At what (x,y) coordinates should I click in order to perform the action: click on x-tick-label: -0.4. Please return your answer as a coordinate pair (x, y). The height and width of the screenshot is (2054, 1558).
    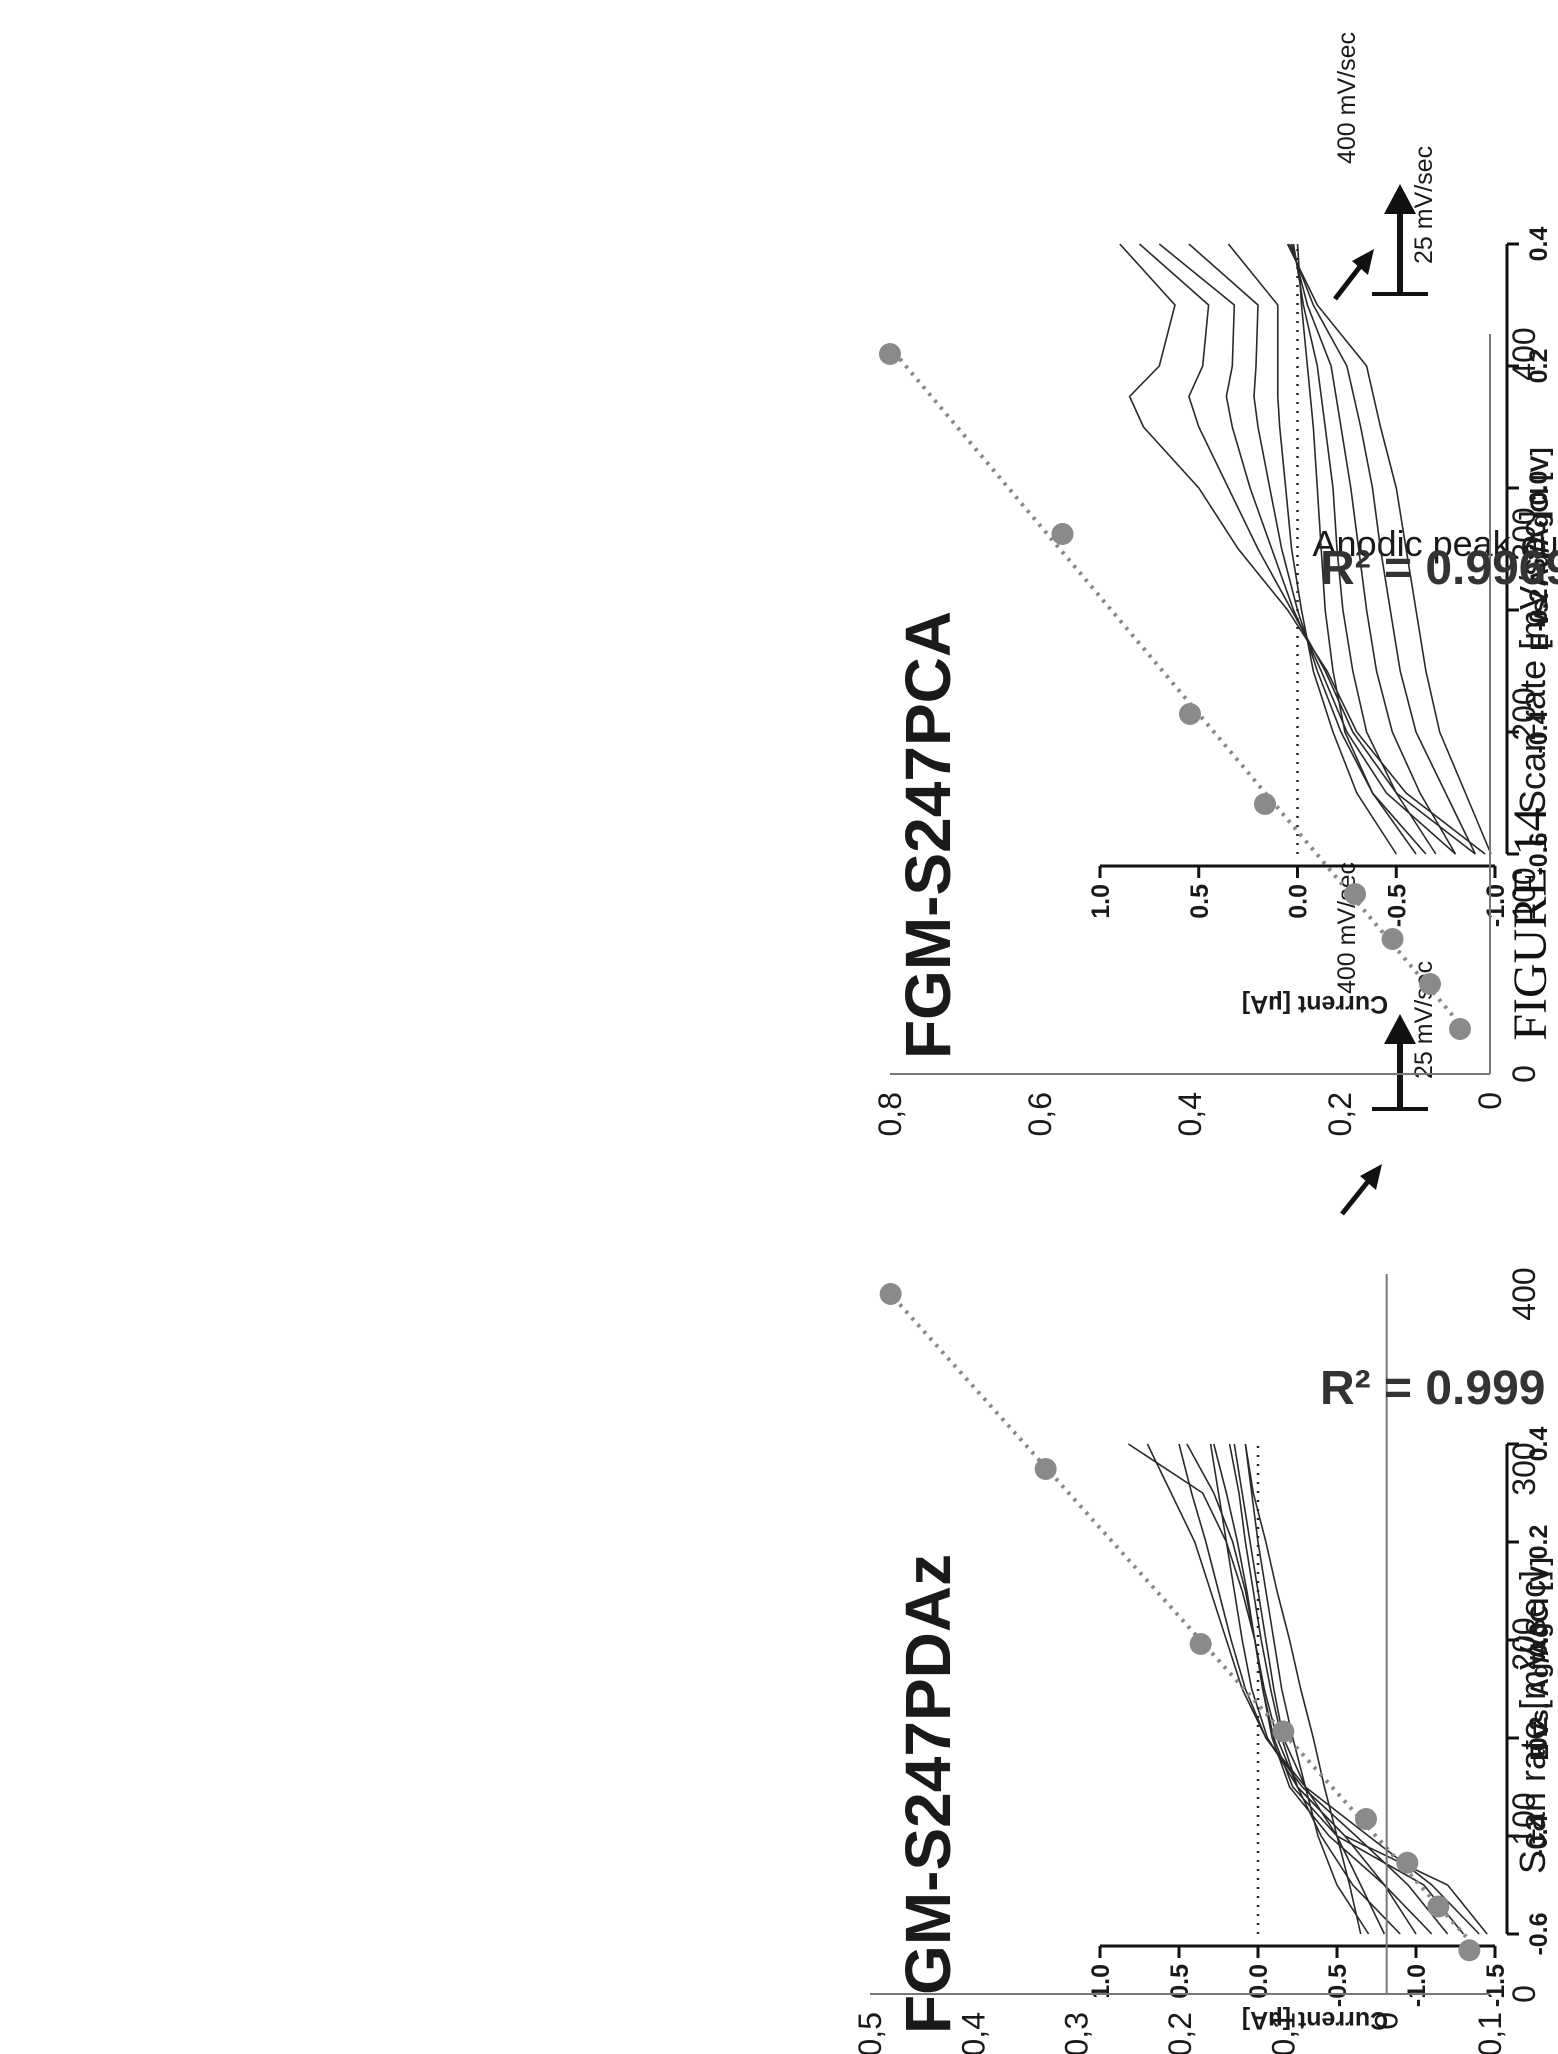
    Looking at the image, I should click on (1539, 731).